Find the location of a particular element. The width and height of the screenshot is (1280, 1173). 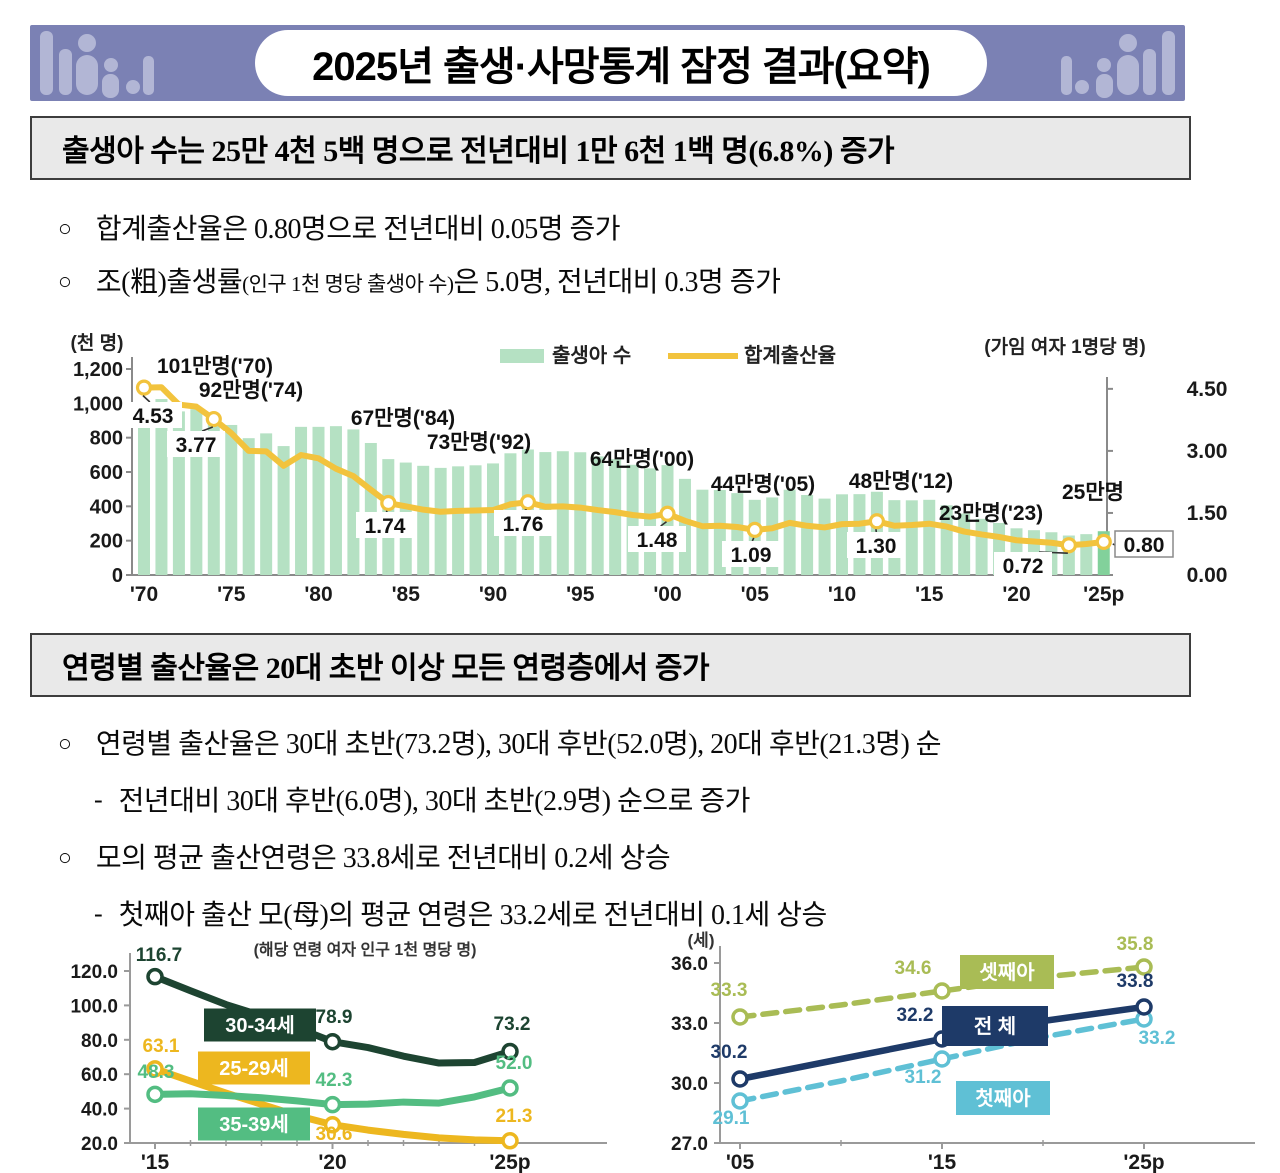

svg-text: '10 is located at coordinates (842, 594).